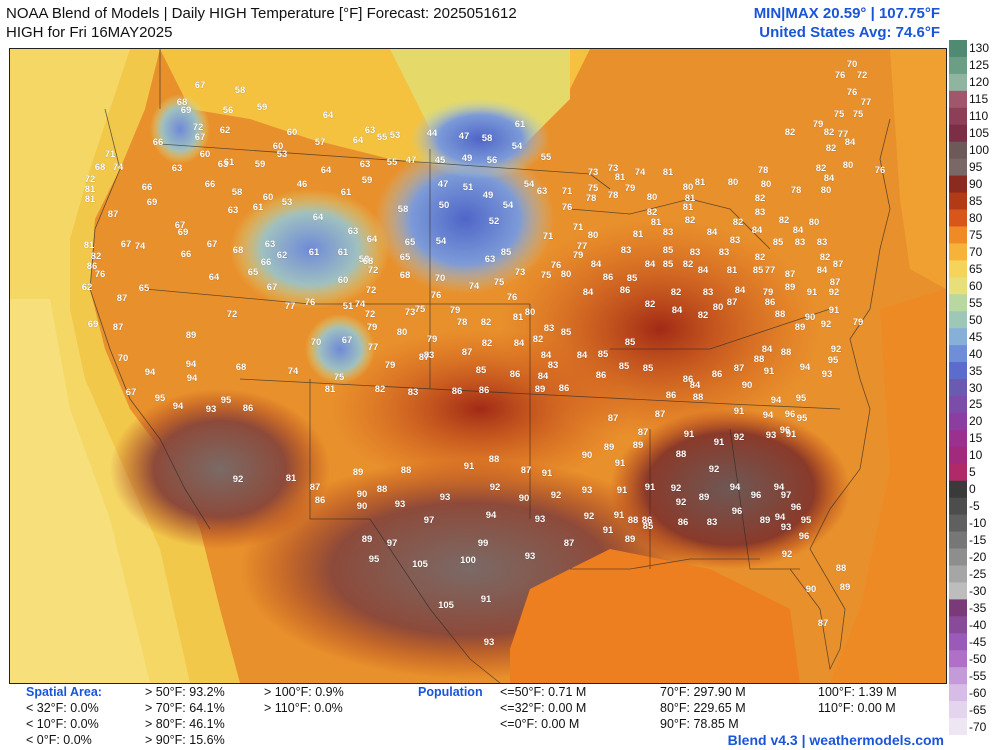 The height and width of the screenshot is (750, 1000). What do you see at coordinates (976, 251) in the screenshot?
I see `colorbar-tick-label: 70` at bounding box center [976, 251].